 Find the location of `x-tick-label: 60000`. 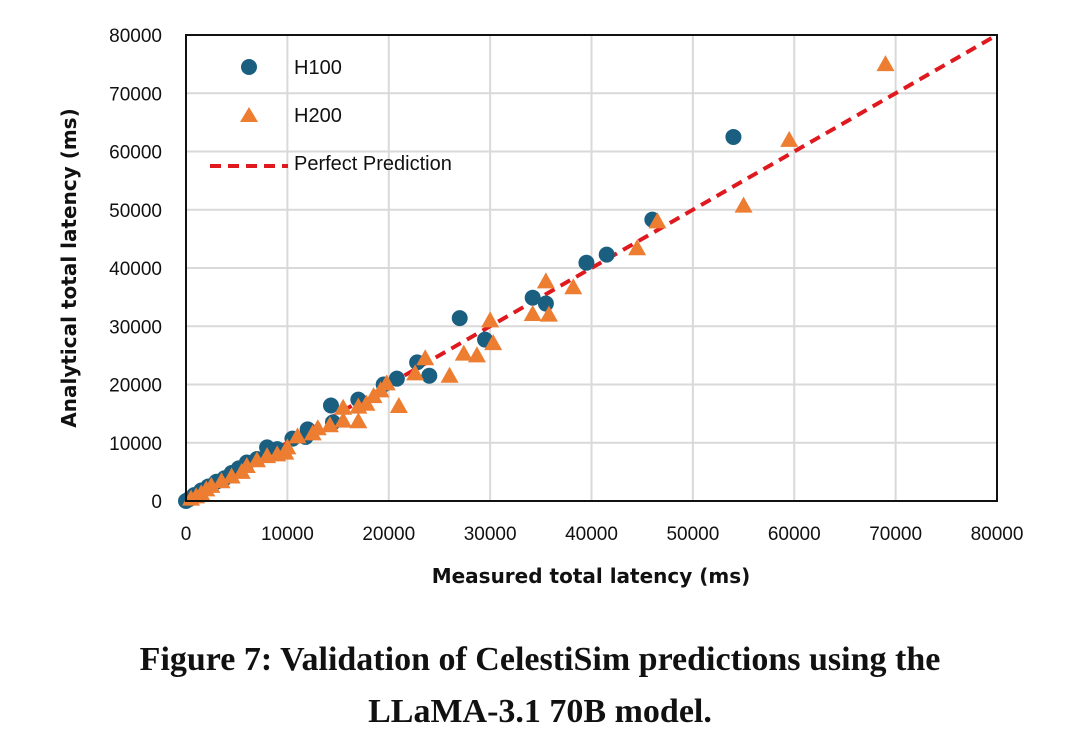

x-tick-label: 60000 is located at coordinates (794, 534).